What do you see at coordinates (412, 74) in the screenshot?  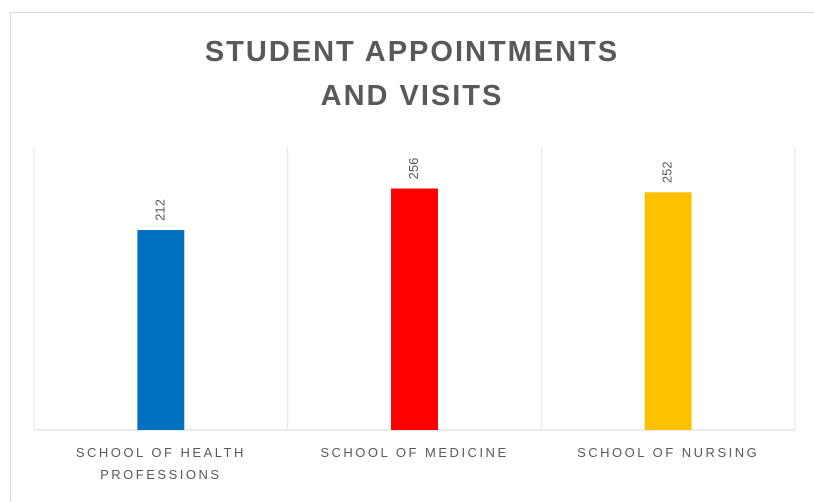 I see `chart-title: STUDENT APPOINTMENTS AND VISITS` at bounding box center [412, 74].